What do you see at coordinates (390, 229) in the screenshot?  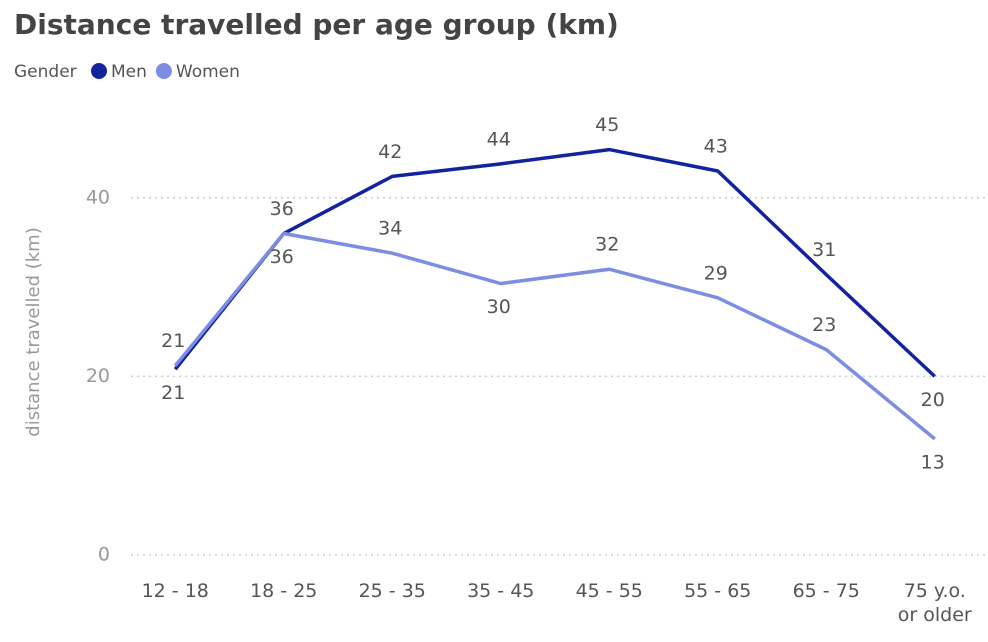 I see `data-label: 34` at bounding box center [390, 229].